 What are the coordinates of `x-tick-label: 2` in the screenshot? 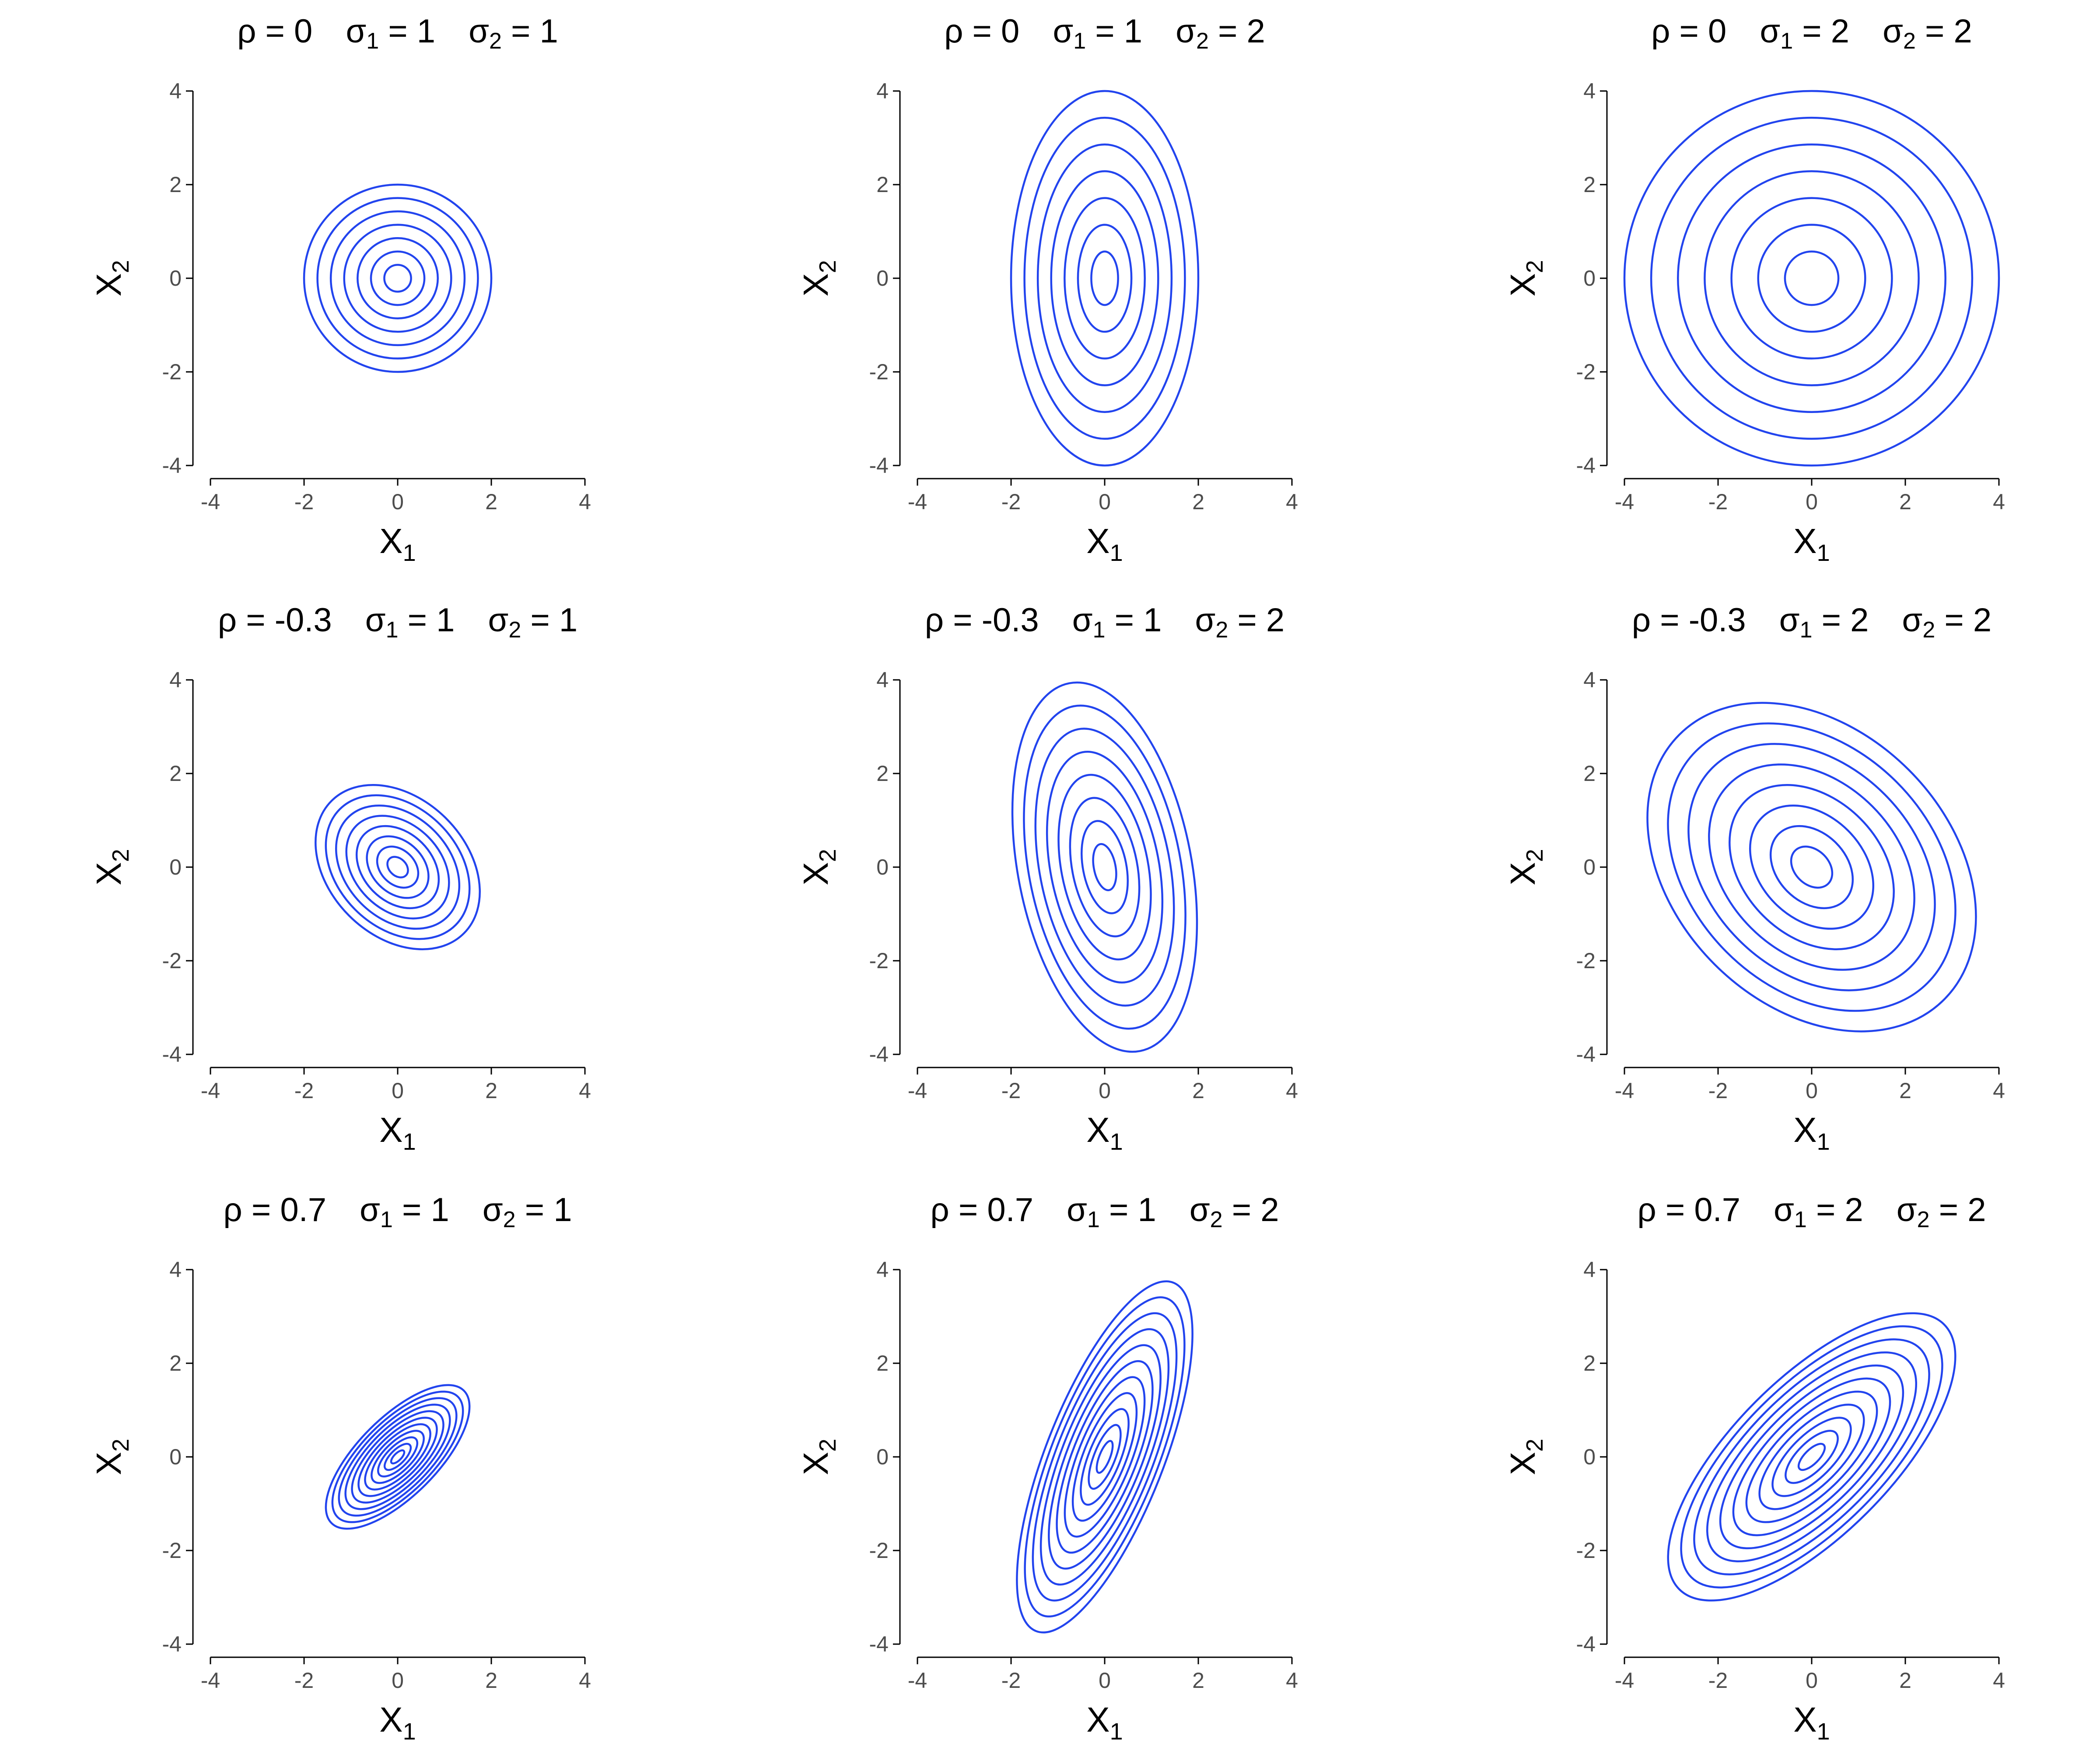 It's located at (1198, 502).